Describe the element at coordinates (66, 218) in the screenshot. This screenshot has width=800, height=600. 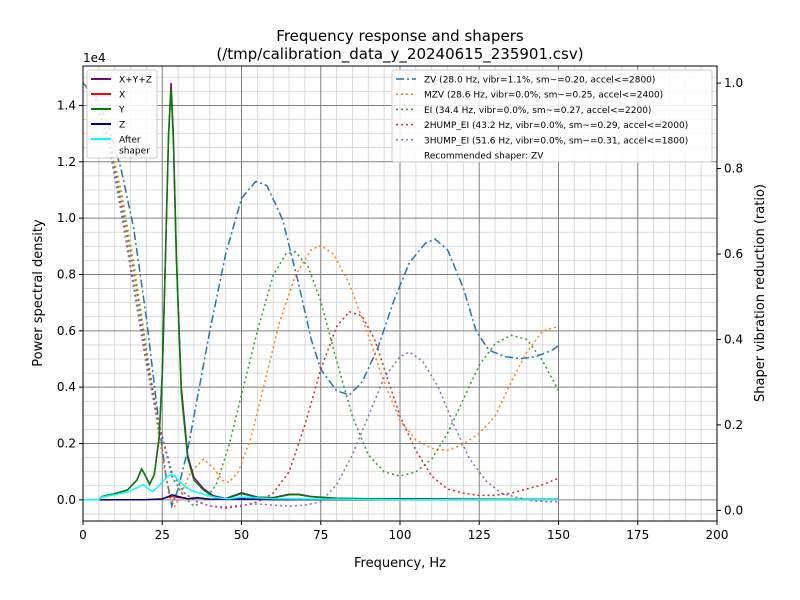
I see `left-y-tick-label: 1.0` at that location.